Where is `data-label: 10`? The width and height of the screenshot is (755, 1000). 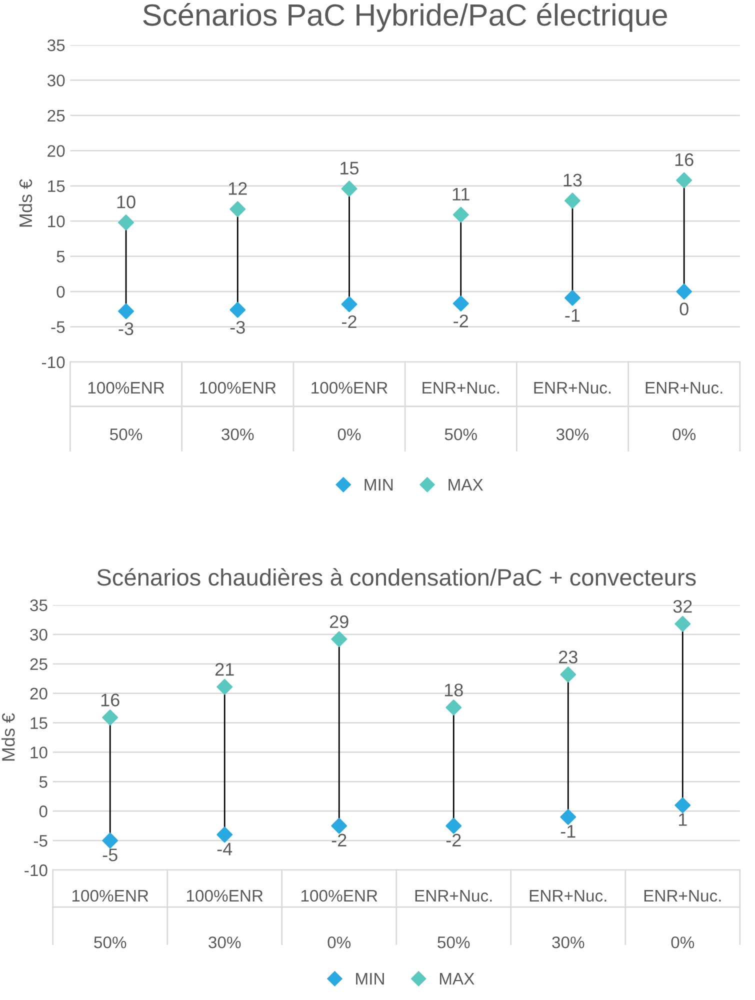 data-label: 10 is located at coordinates (126, 202).